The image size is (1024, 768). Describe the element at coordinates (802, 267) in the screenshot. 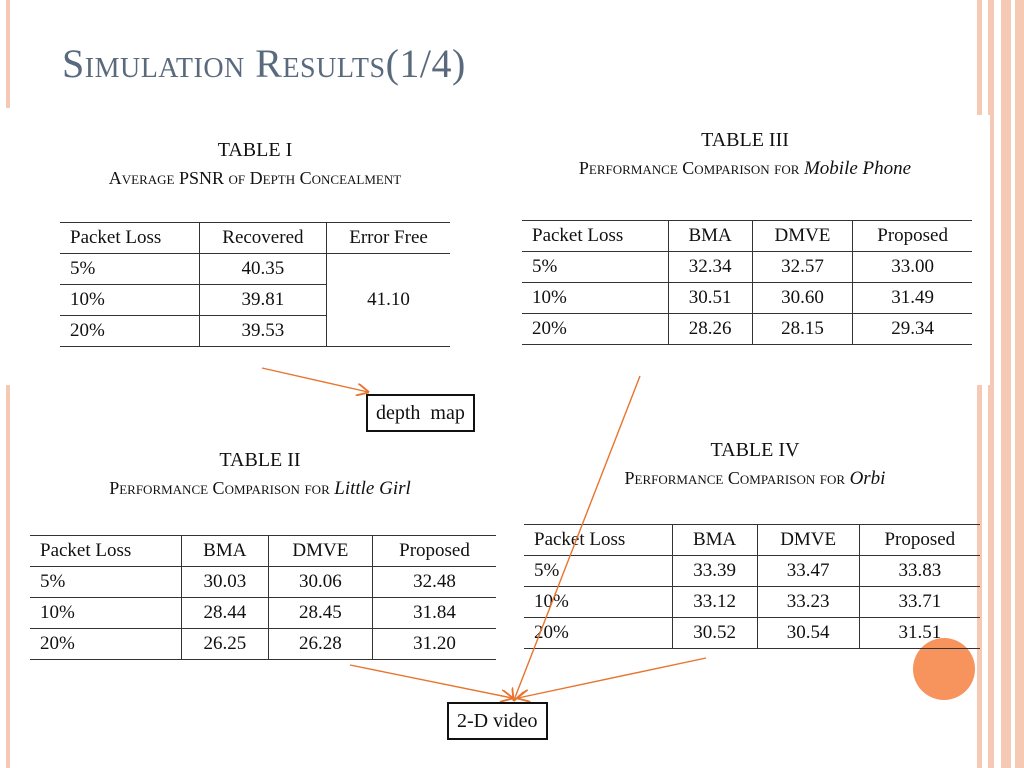

I see `table-cell: 32.57` at that location.